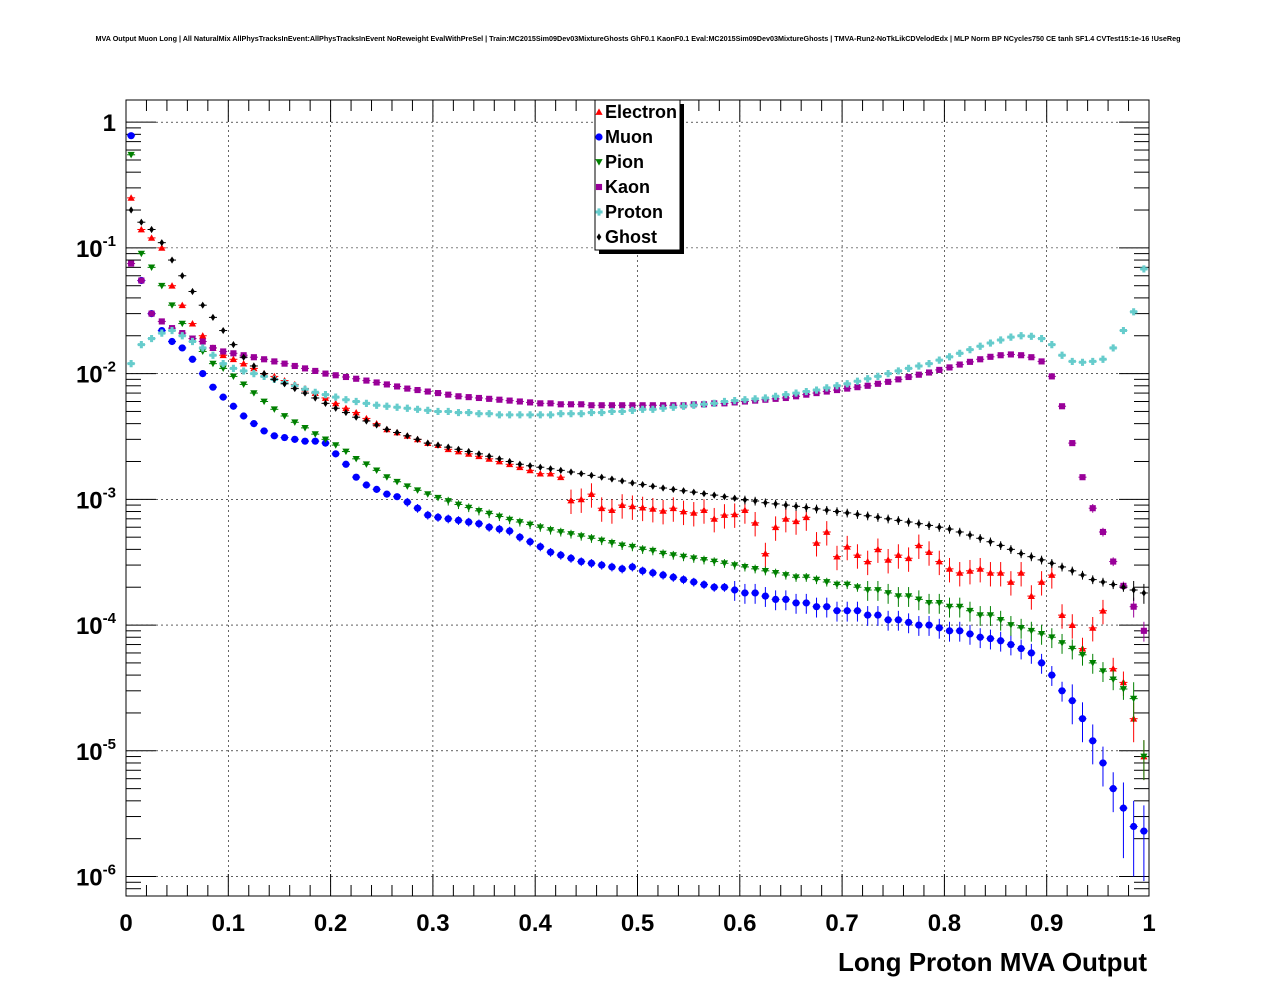 This screenshot has width=1276, height=996. Describe the element at coordinates (1046, 923) in the screenshot. I see `x-tick-label: 0.9` at that location.